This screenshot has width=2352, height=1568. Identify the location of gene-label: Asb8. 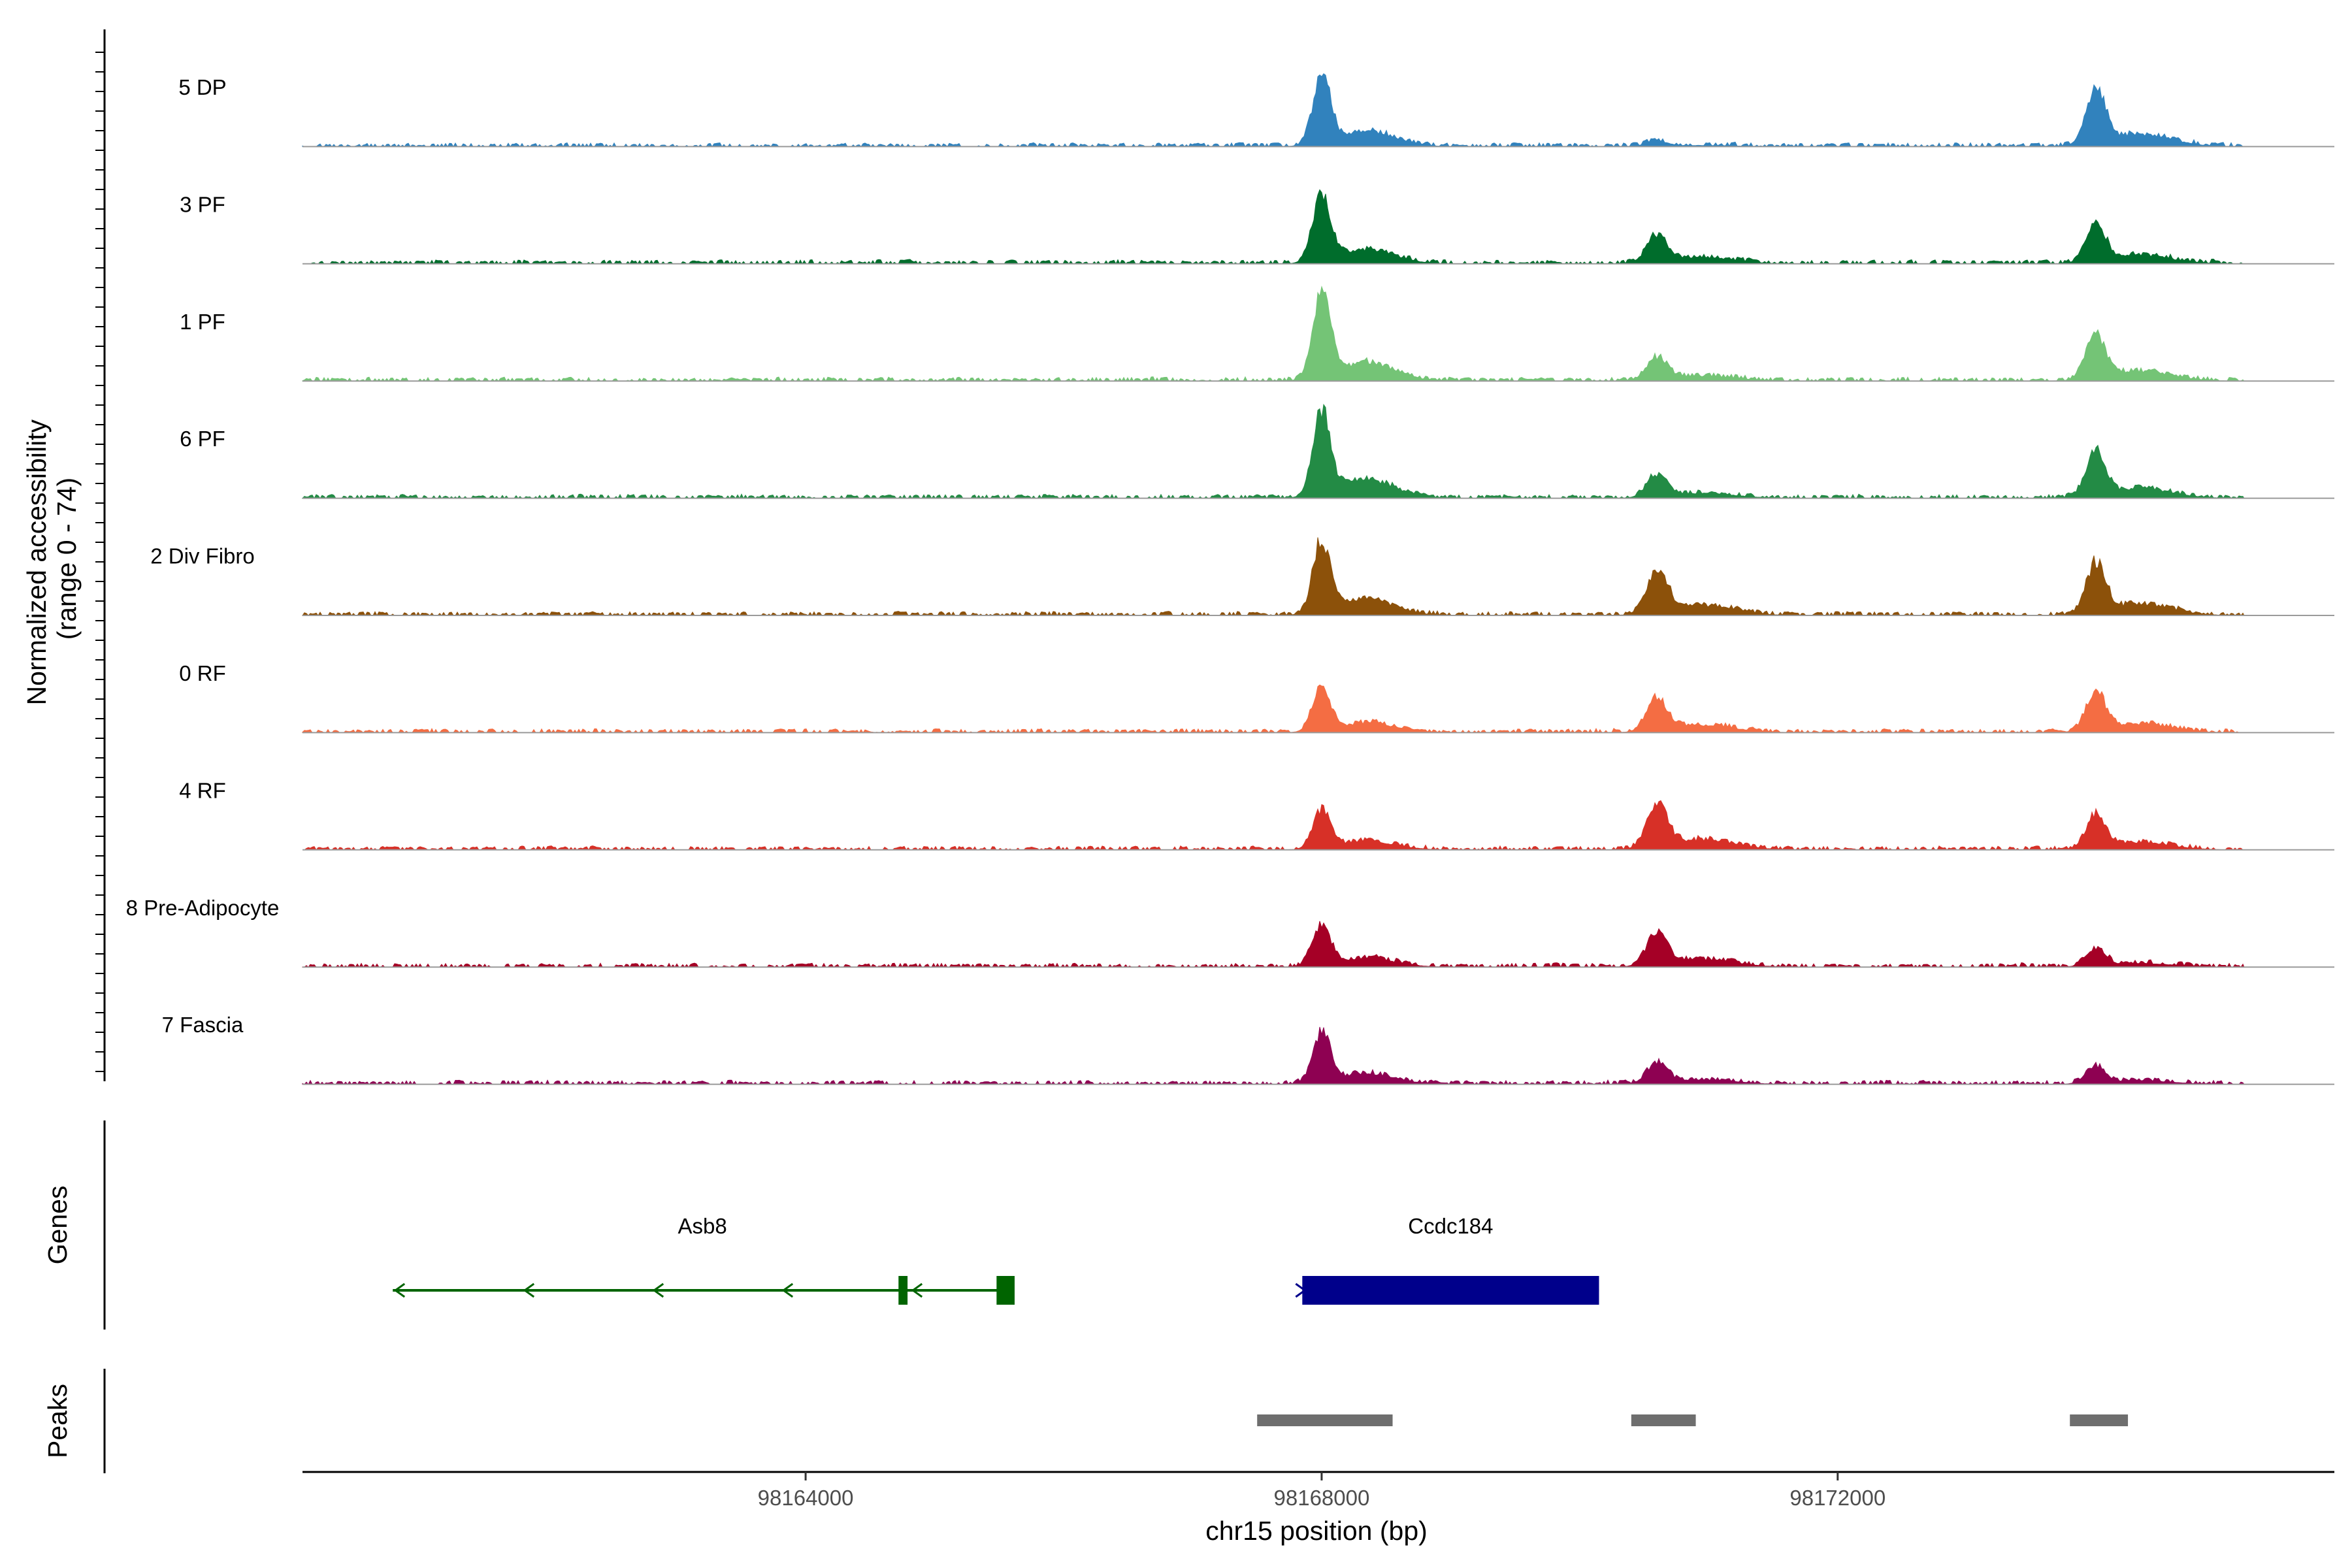
(702, 1226).